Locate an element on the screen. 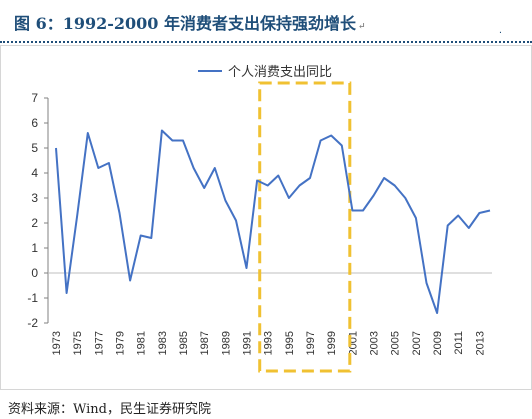  source-note: 资料来源：Wind，民生证券研究院 is located at coordinates (109, 409).